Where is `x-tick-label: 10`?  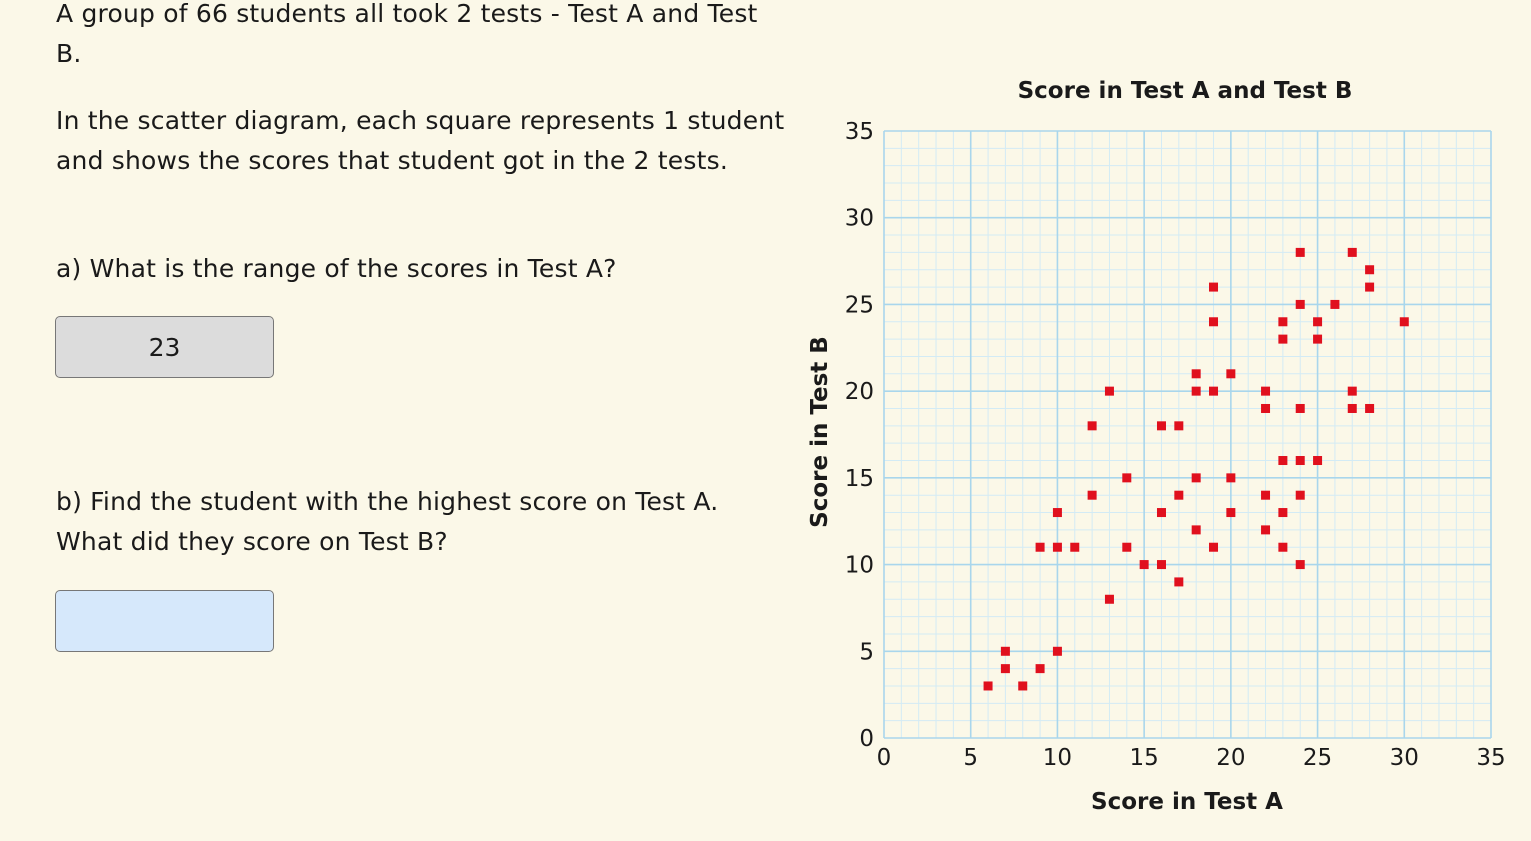
x-tick-label: 10 is located at coordinates (1057, 758).